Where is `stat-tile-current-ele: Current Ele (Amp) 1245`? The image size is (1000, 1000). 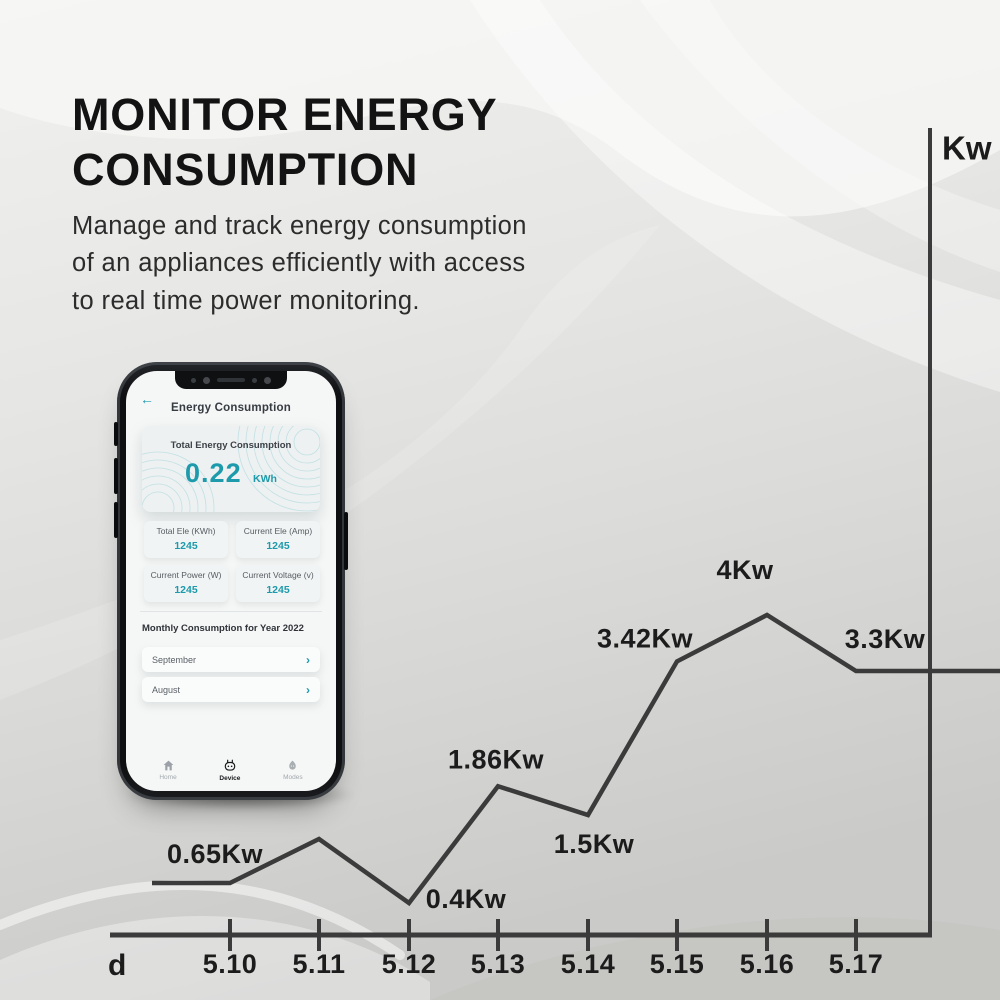 stat-tile-current-ele: Current Ele (Amp) 1245 is located at coordinates (278, 539).